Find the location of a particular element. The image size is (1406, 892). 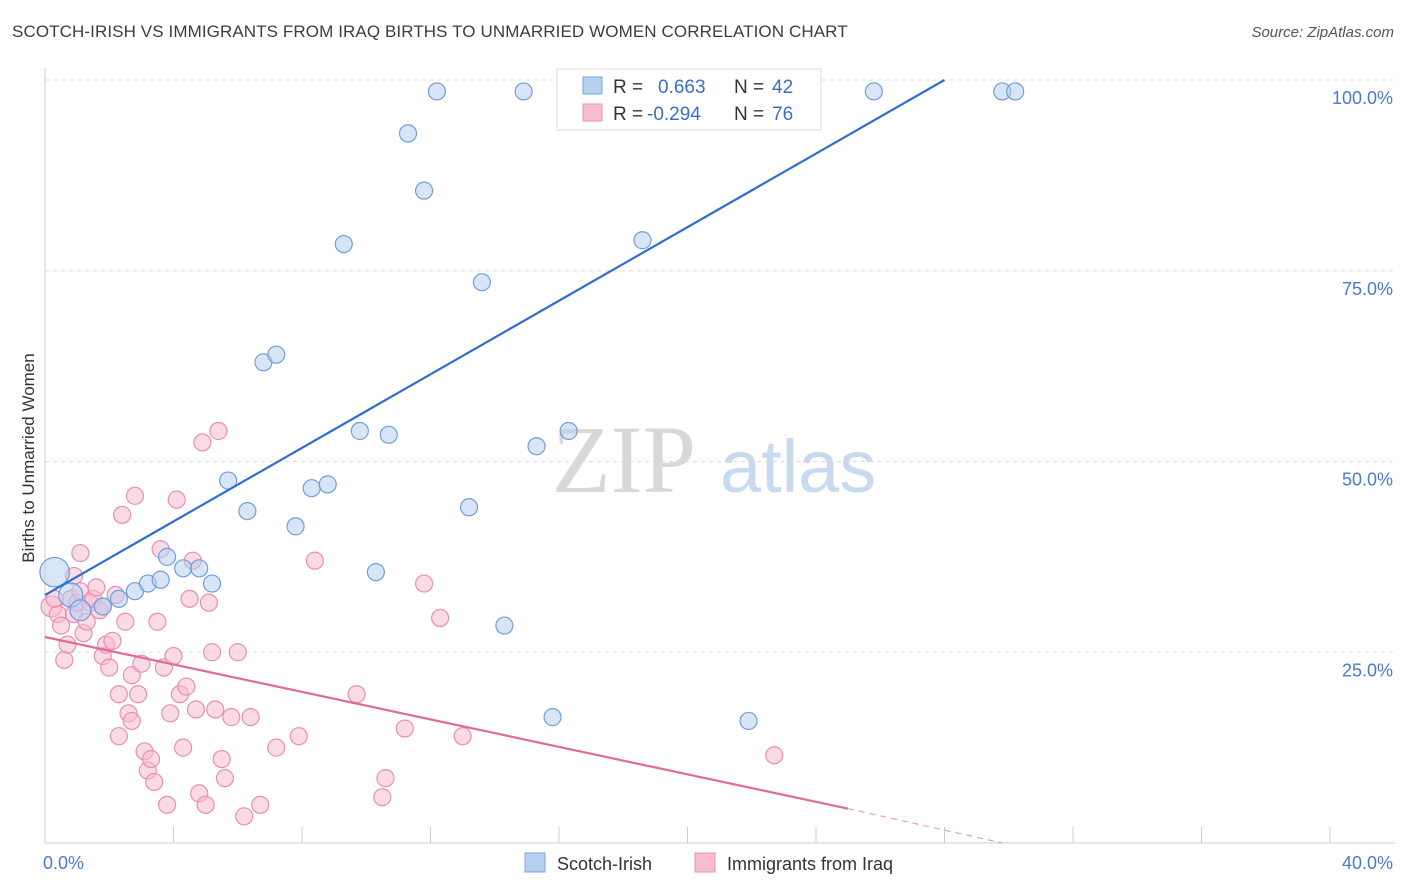

watermark-atlas: atlas is located at coordinates (798, 466).